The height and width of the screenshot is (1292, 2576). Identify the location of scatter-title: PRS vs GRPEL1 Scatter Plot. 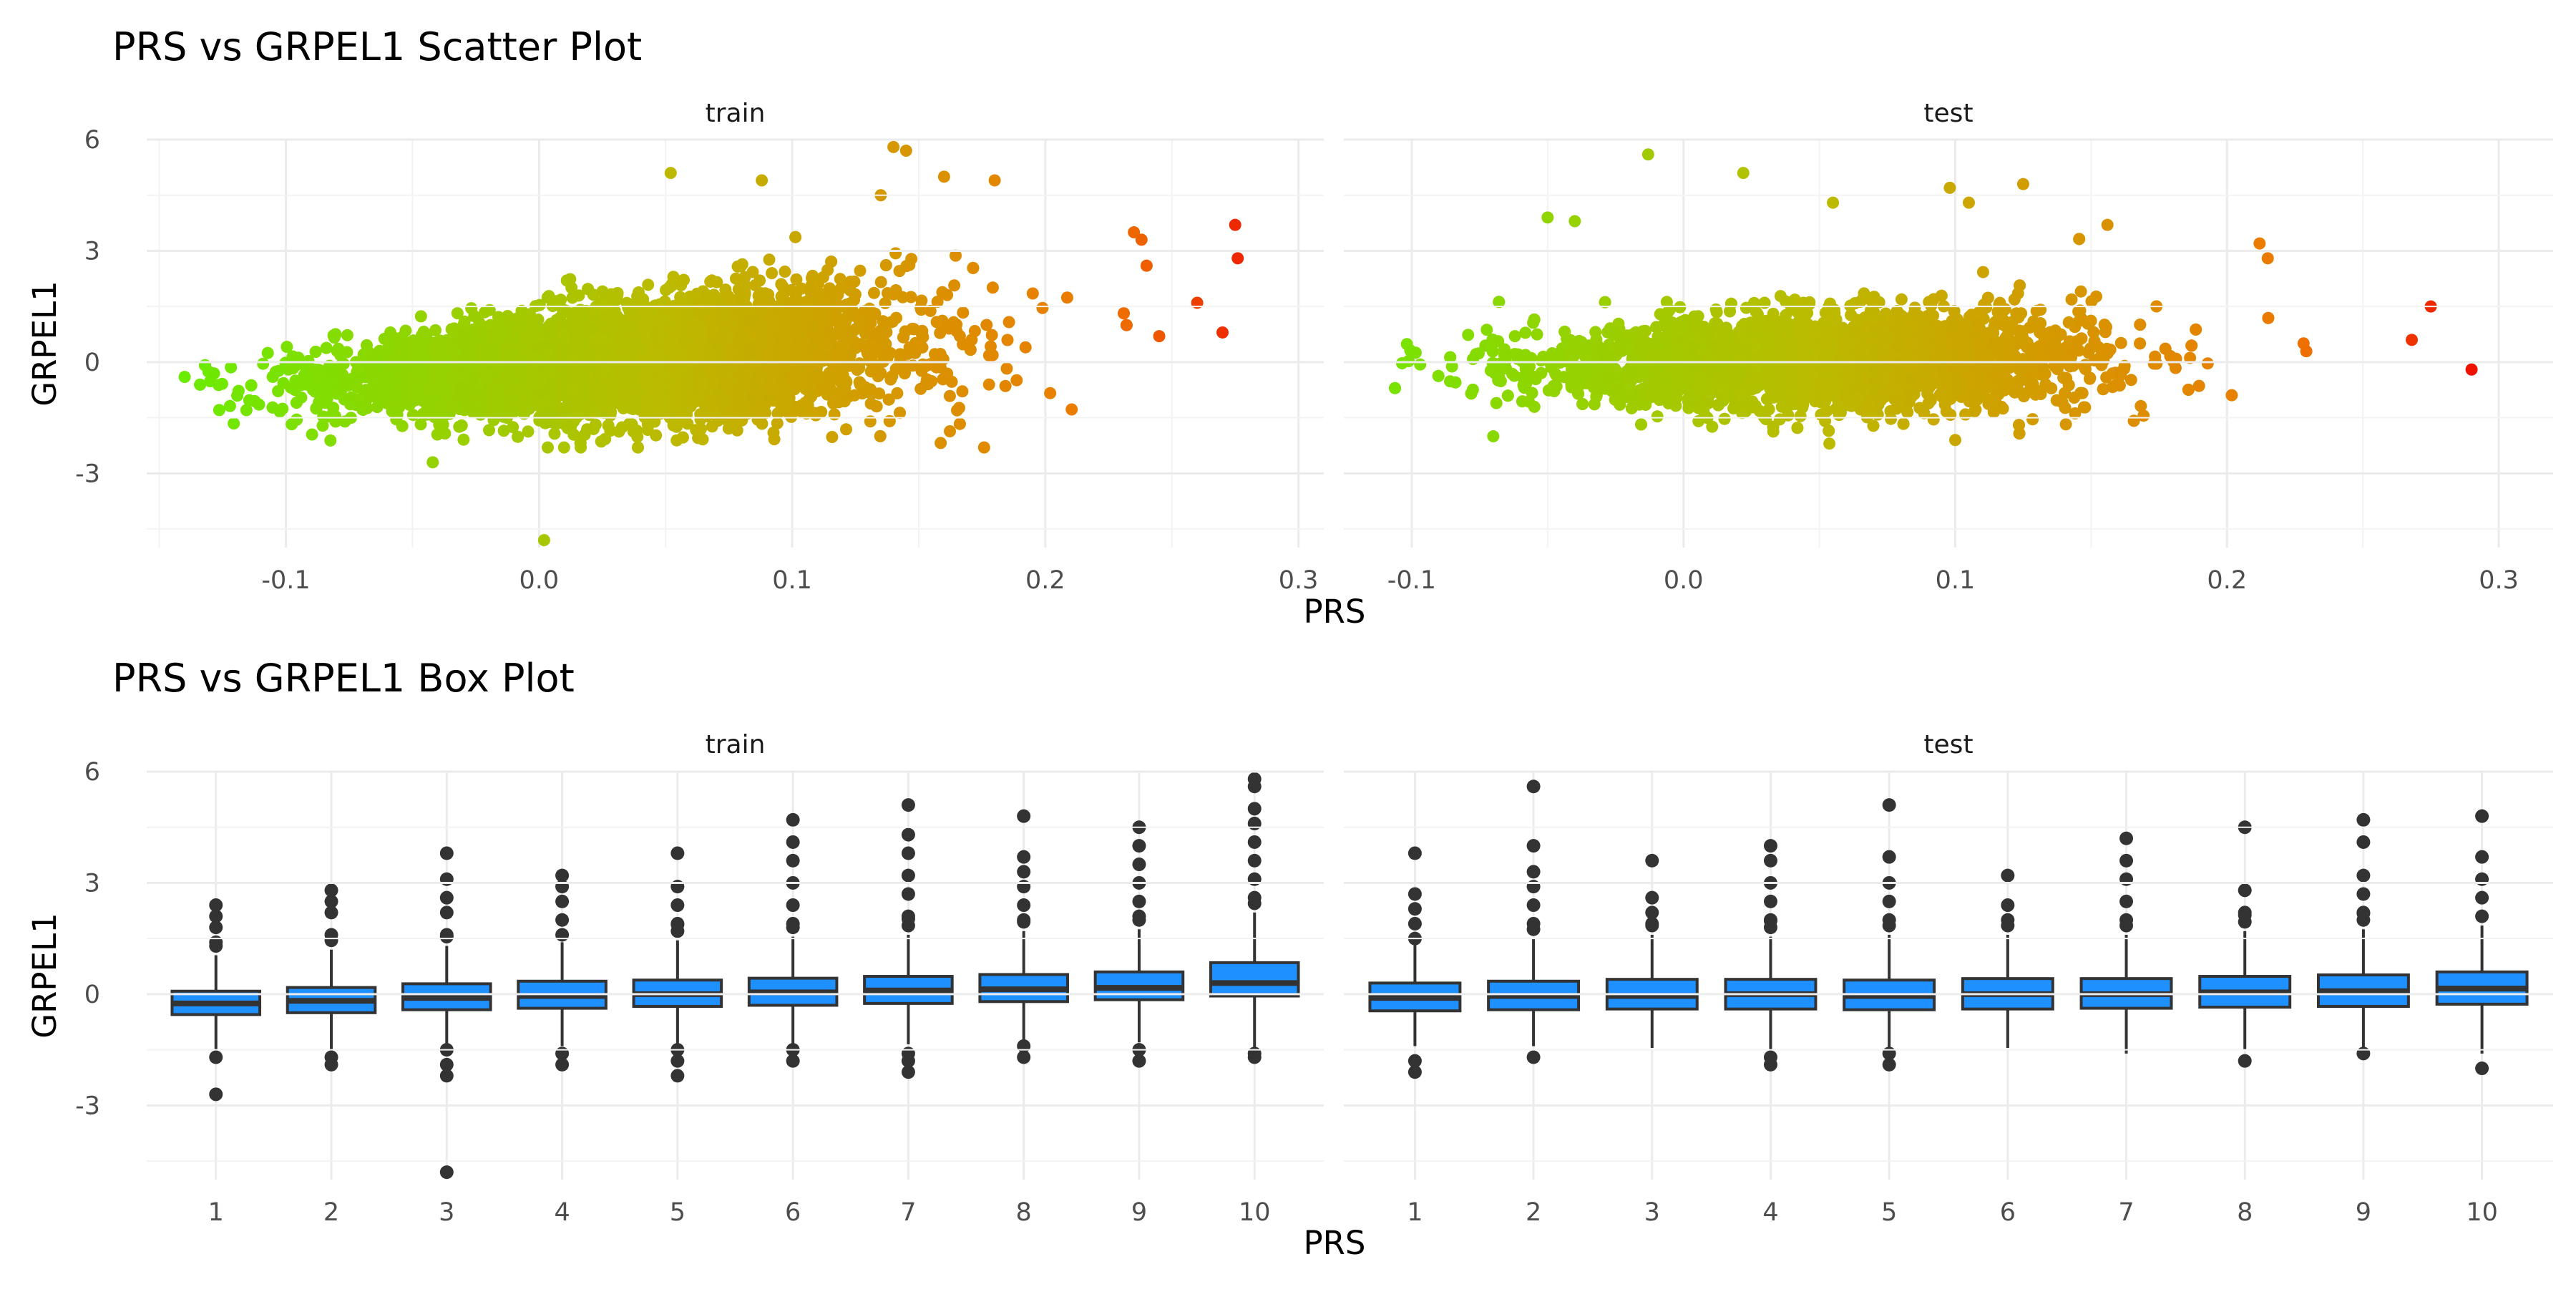
(377, 46).